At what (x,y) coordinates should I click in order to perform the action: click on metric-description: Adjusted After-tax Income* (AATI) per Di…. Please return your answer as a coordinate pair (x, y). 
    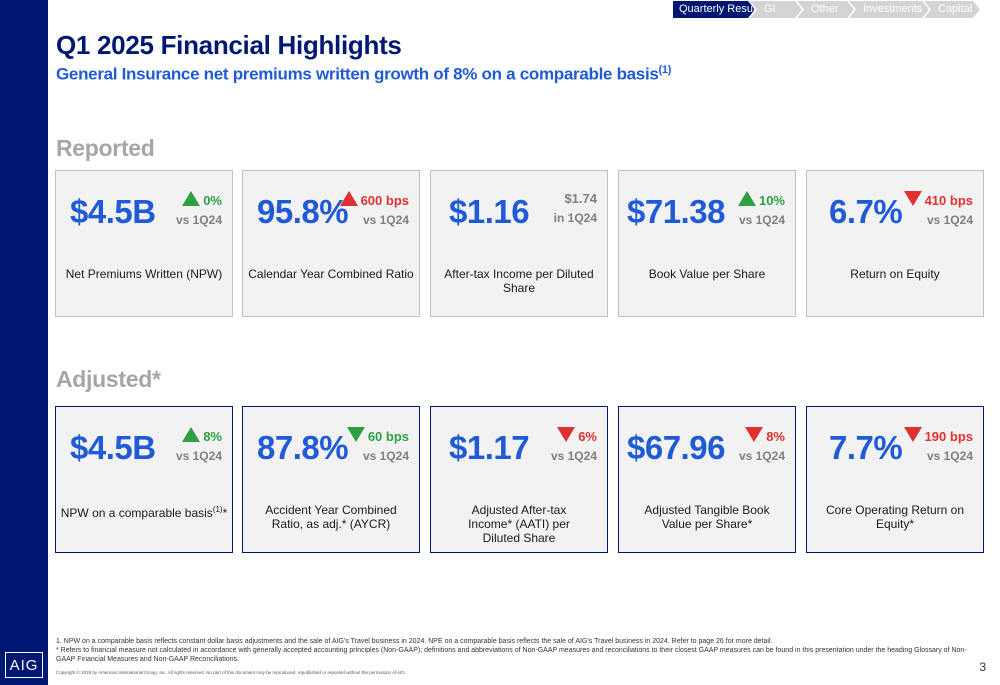
    Looking at the image, I should click on (519, 524).